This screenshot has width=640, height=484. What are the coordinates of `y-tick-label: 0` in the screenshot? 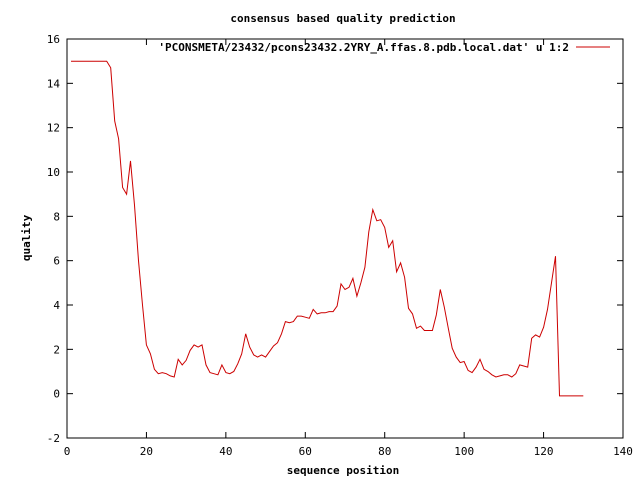 It's located at (56, 394).